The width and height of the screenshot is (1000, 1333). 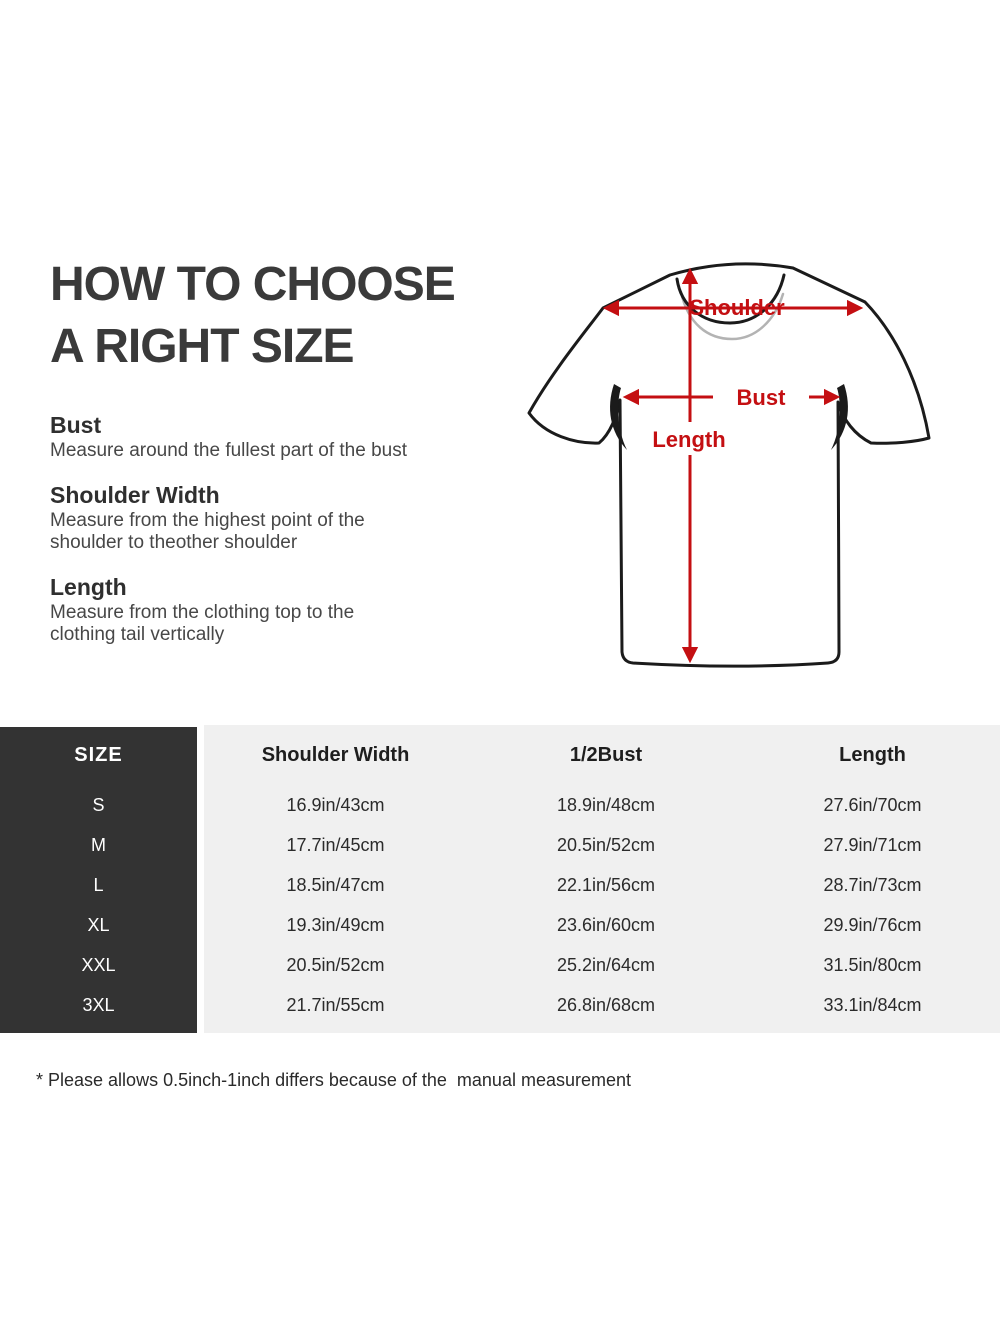 I want to click on size-table-row: 3XL 21.7in/55cm 26.8in/68cm 33.1in/84cm, so click(x=500, y=1005).